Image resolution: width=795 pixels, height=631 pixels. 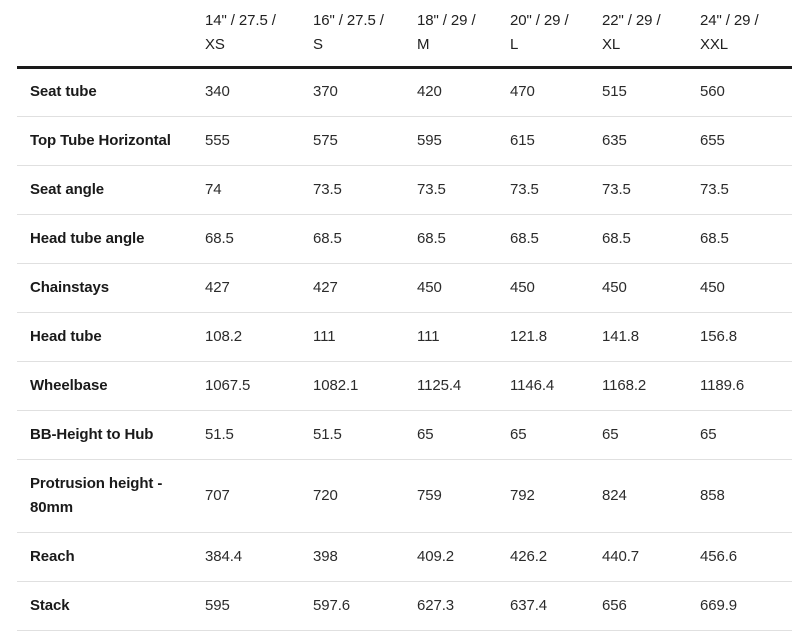 What do you see at coordinates (87, 238) in the screenshot?
I see `row-label: Head tube angle` at bounding box center [87, 238].